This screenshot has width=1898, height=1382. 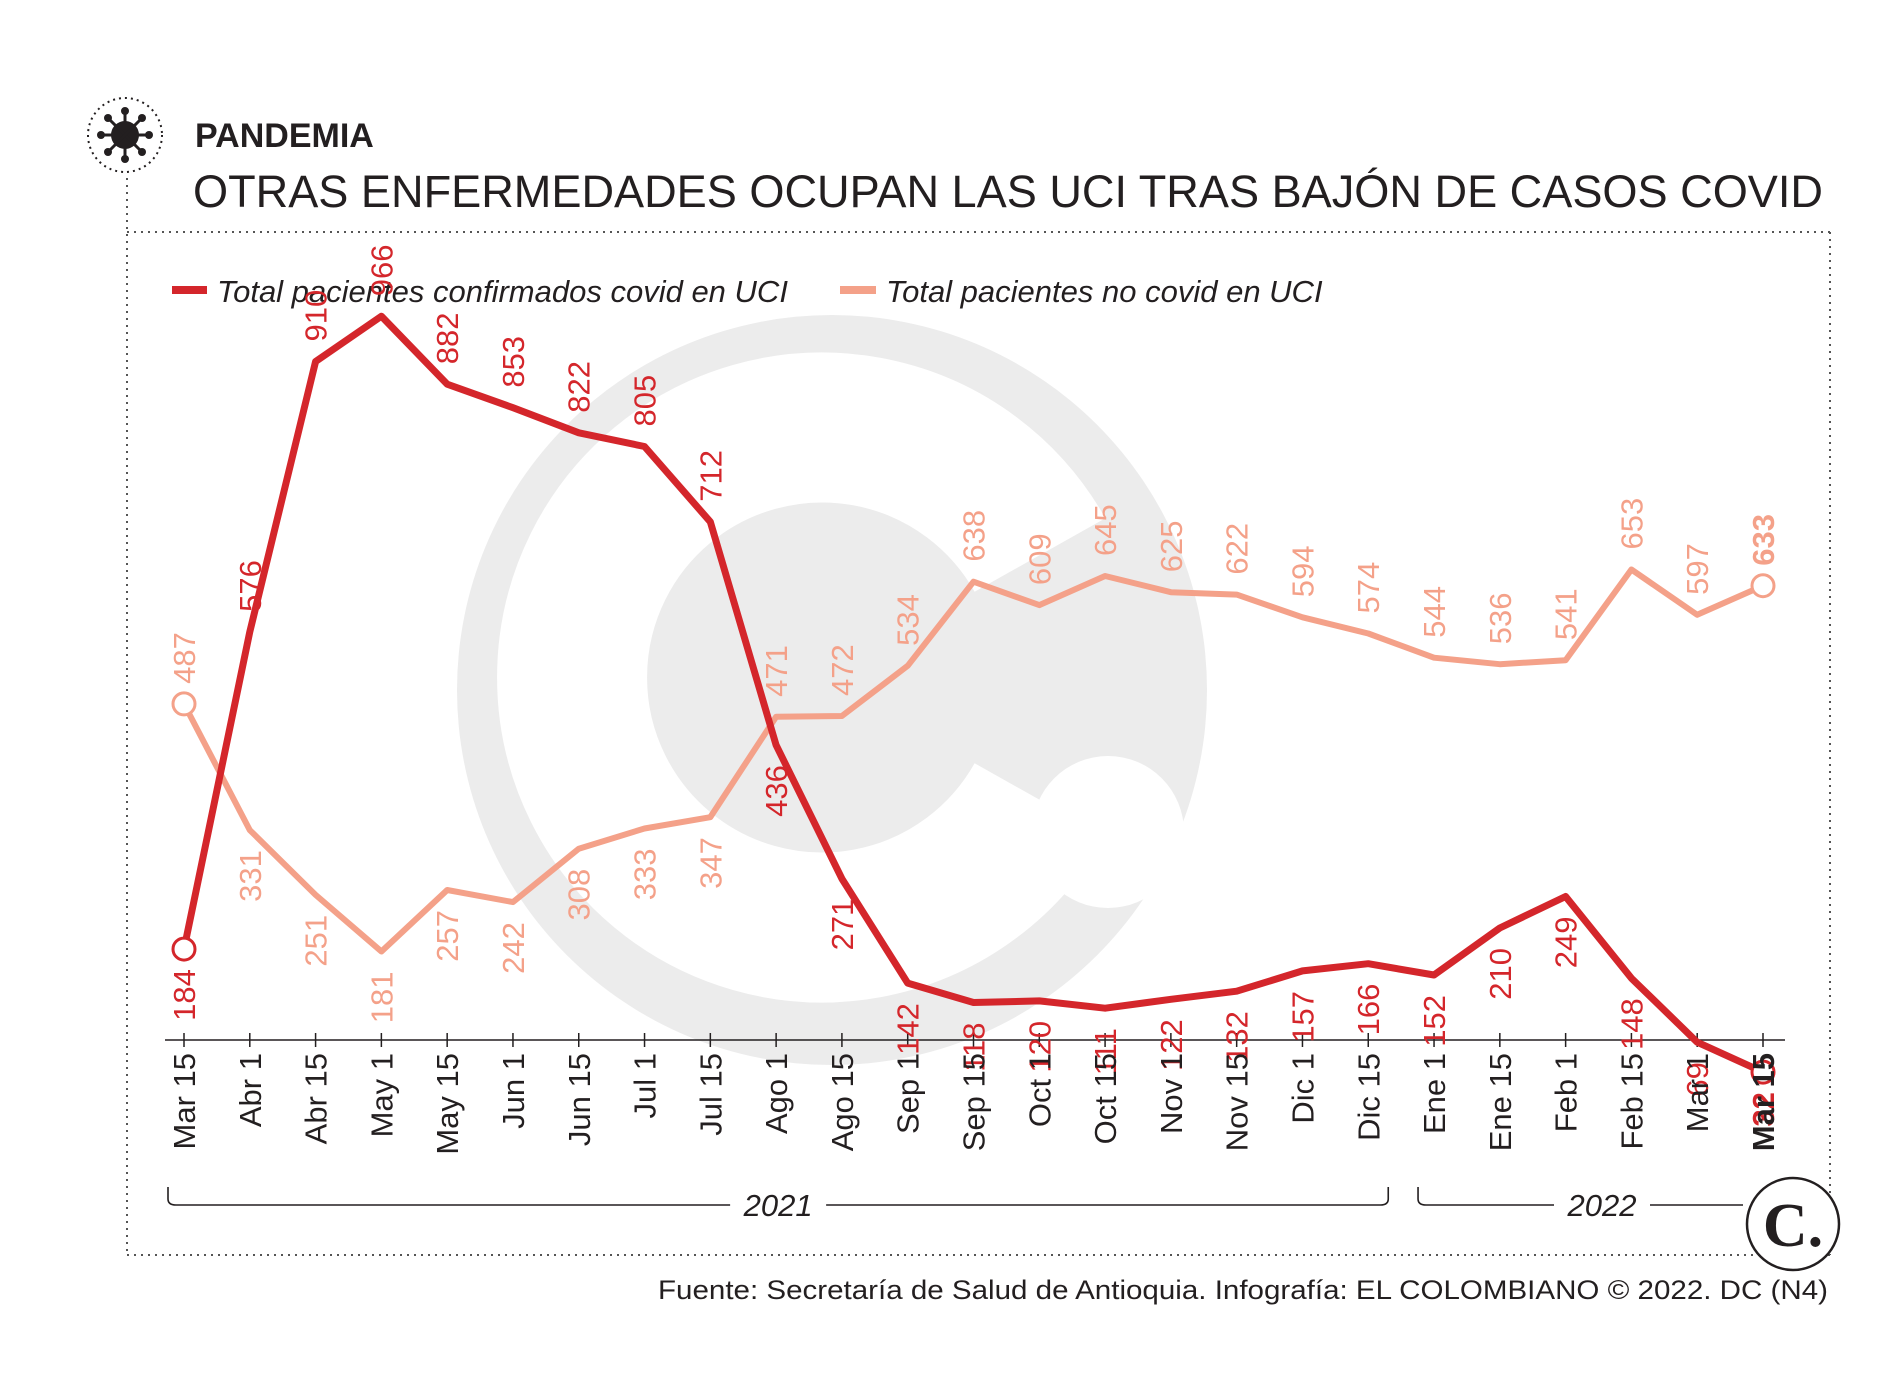 I want to click on value-label-no-covid: 622, so click(x=1237, y=549).